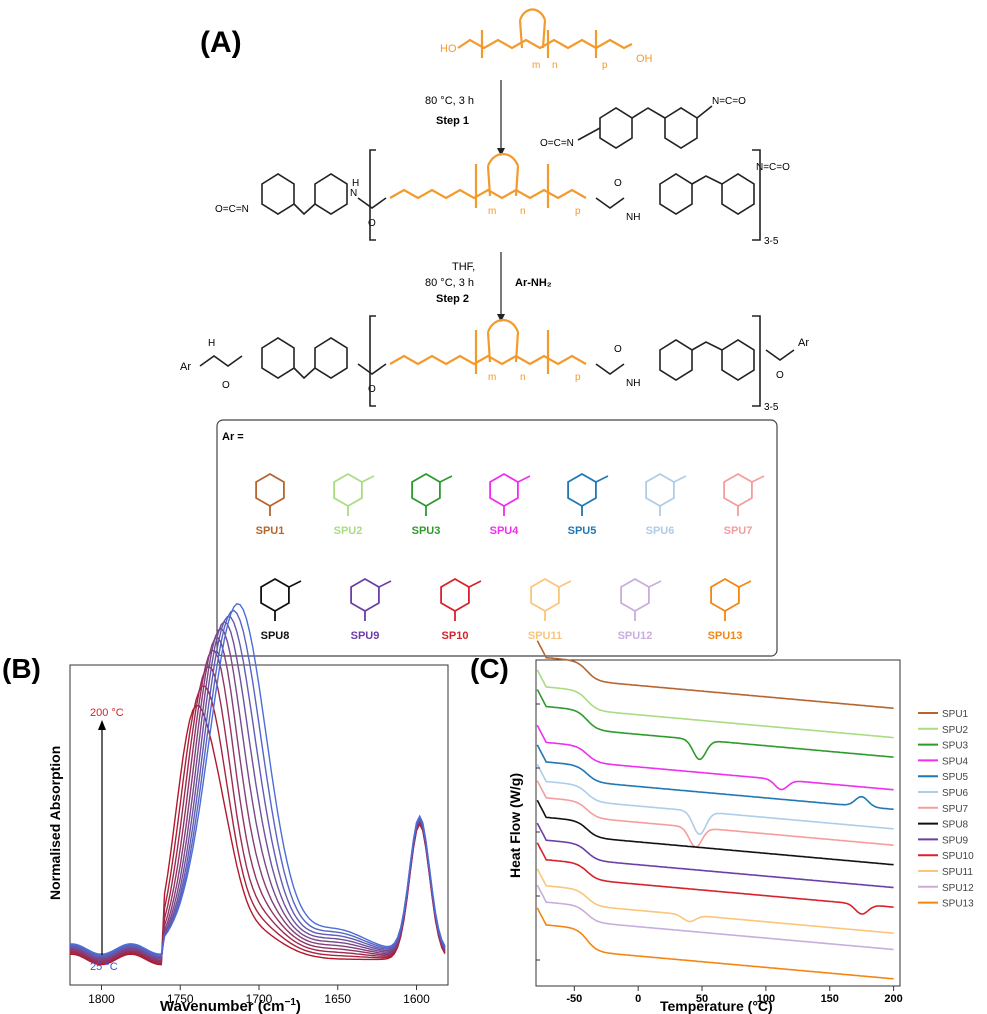  I want to click on ar-label-spu6: SPU6, so click(660, 531).